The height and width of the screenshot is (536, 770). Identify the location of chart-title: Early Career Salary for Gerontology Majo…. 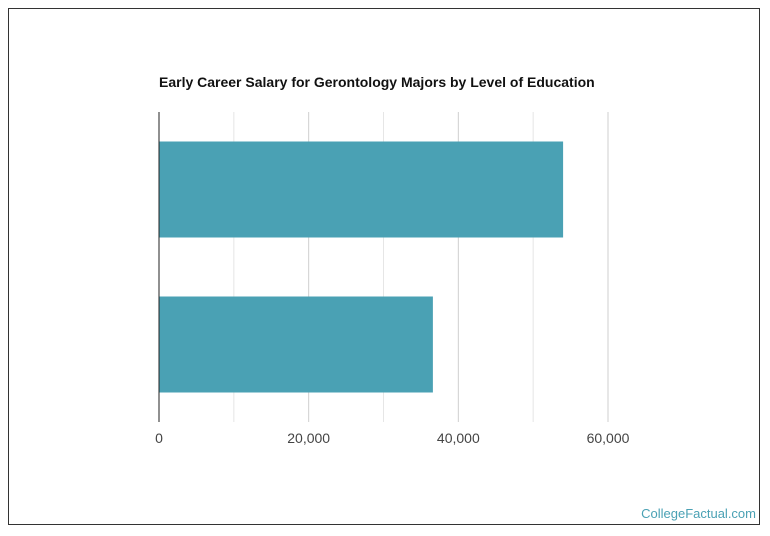
(377, 82).